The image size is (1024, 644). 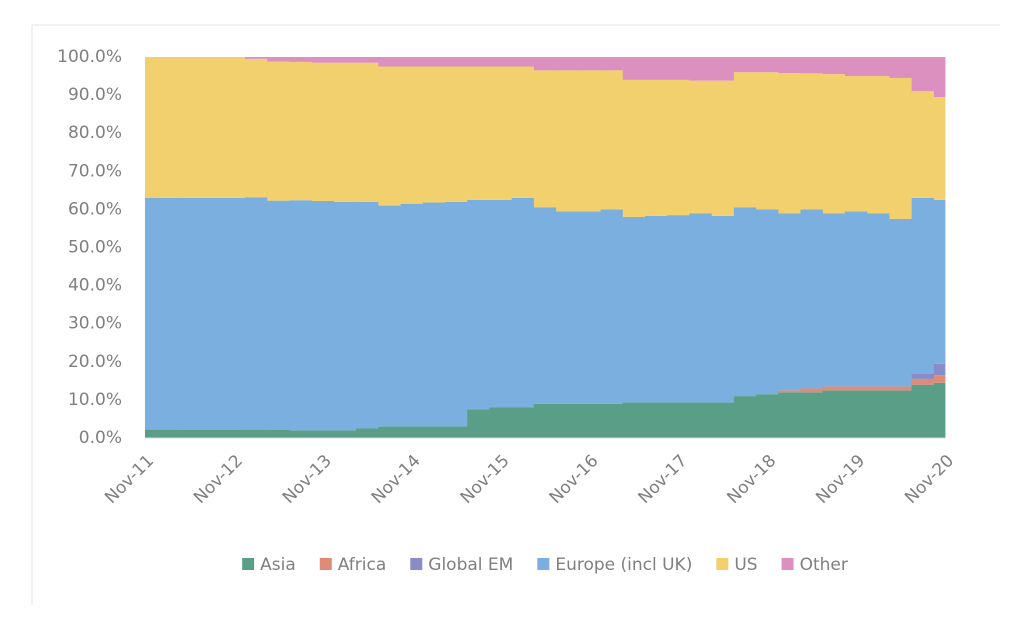 What do you see at coordinates (95, 400) in the screenshot?
I see `y-tick-label: 10.0%` at bounding box center [95, 400].